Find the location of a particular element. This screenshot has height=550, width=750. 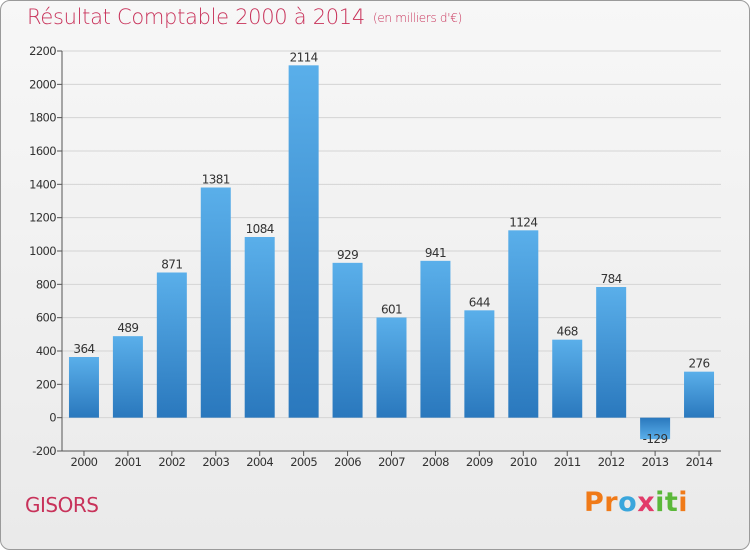

y-tick-label: 1200 is located at coordinates (42, 218).